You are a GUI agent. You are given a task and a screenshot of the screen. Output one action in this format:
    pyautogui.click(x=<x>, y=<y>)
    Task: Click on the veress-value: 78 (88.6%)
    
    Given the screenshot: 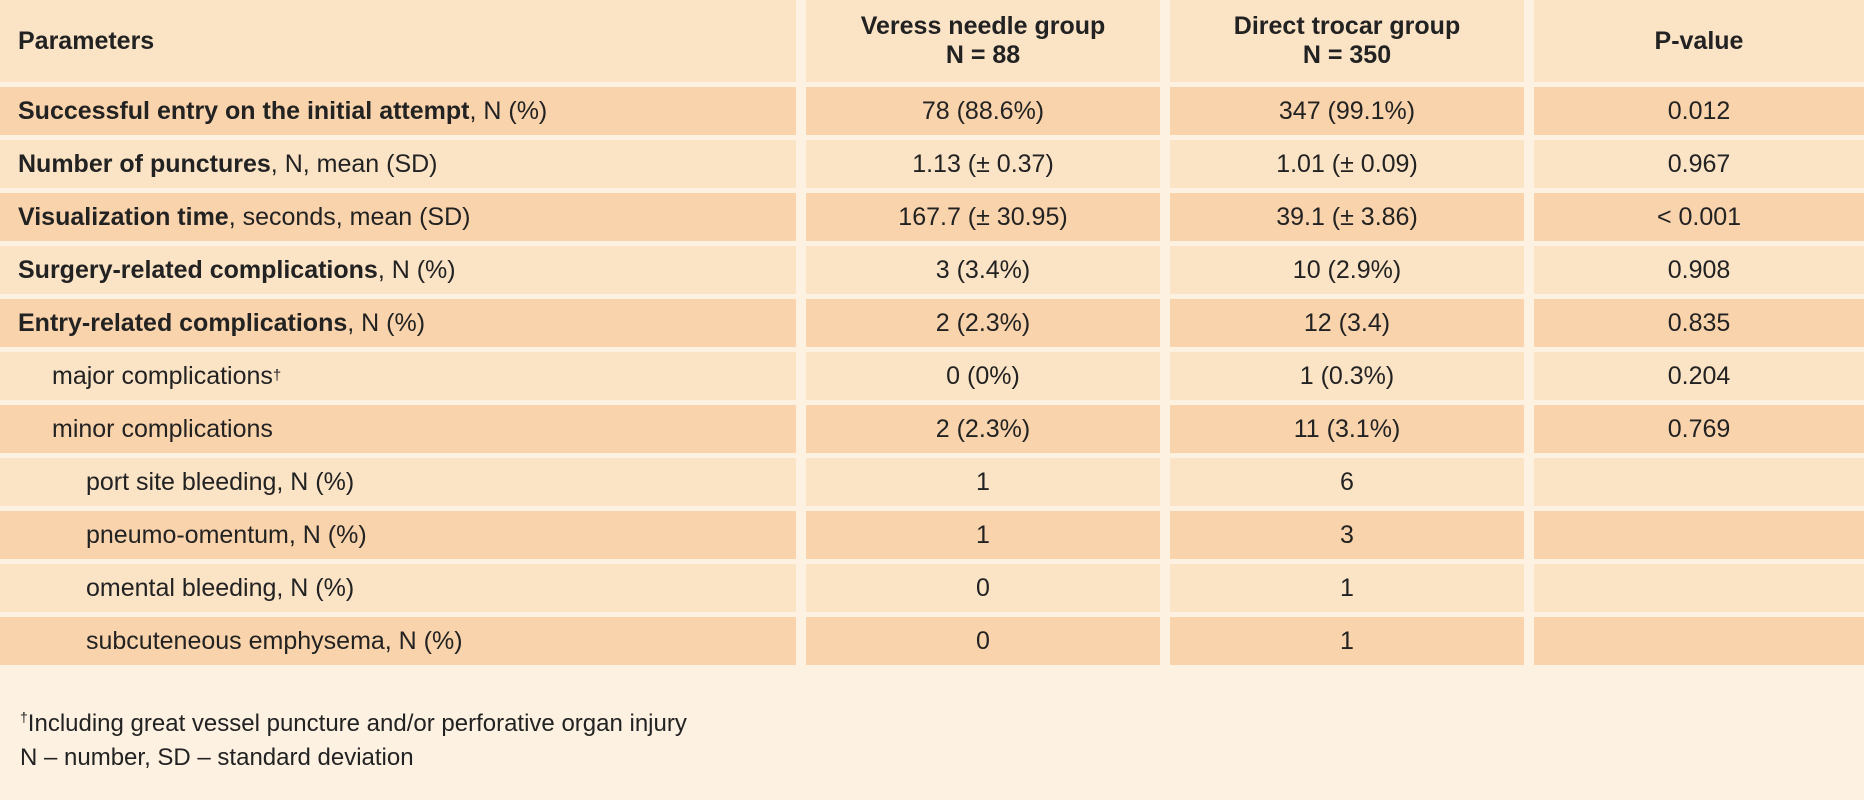 What is the action you would take?
    pyautogui.click(x=988, y=113)
    